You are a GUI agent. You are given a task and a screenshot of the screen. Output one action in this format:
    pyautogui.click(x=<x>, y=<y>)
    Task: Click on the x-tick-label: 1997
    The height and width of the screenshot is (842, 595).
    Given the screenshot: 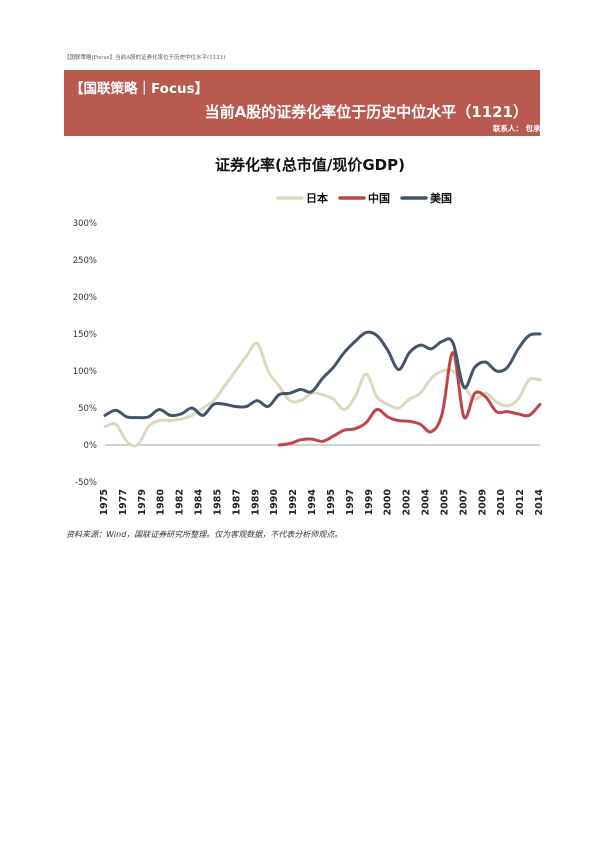 What is the action you would take?
    pyautogui.click(x=350, y=502)
    